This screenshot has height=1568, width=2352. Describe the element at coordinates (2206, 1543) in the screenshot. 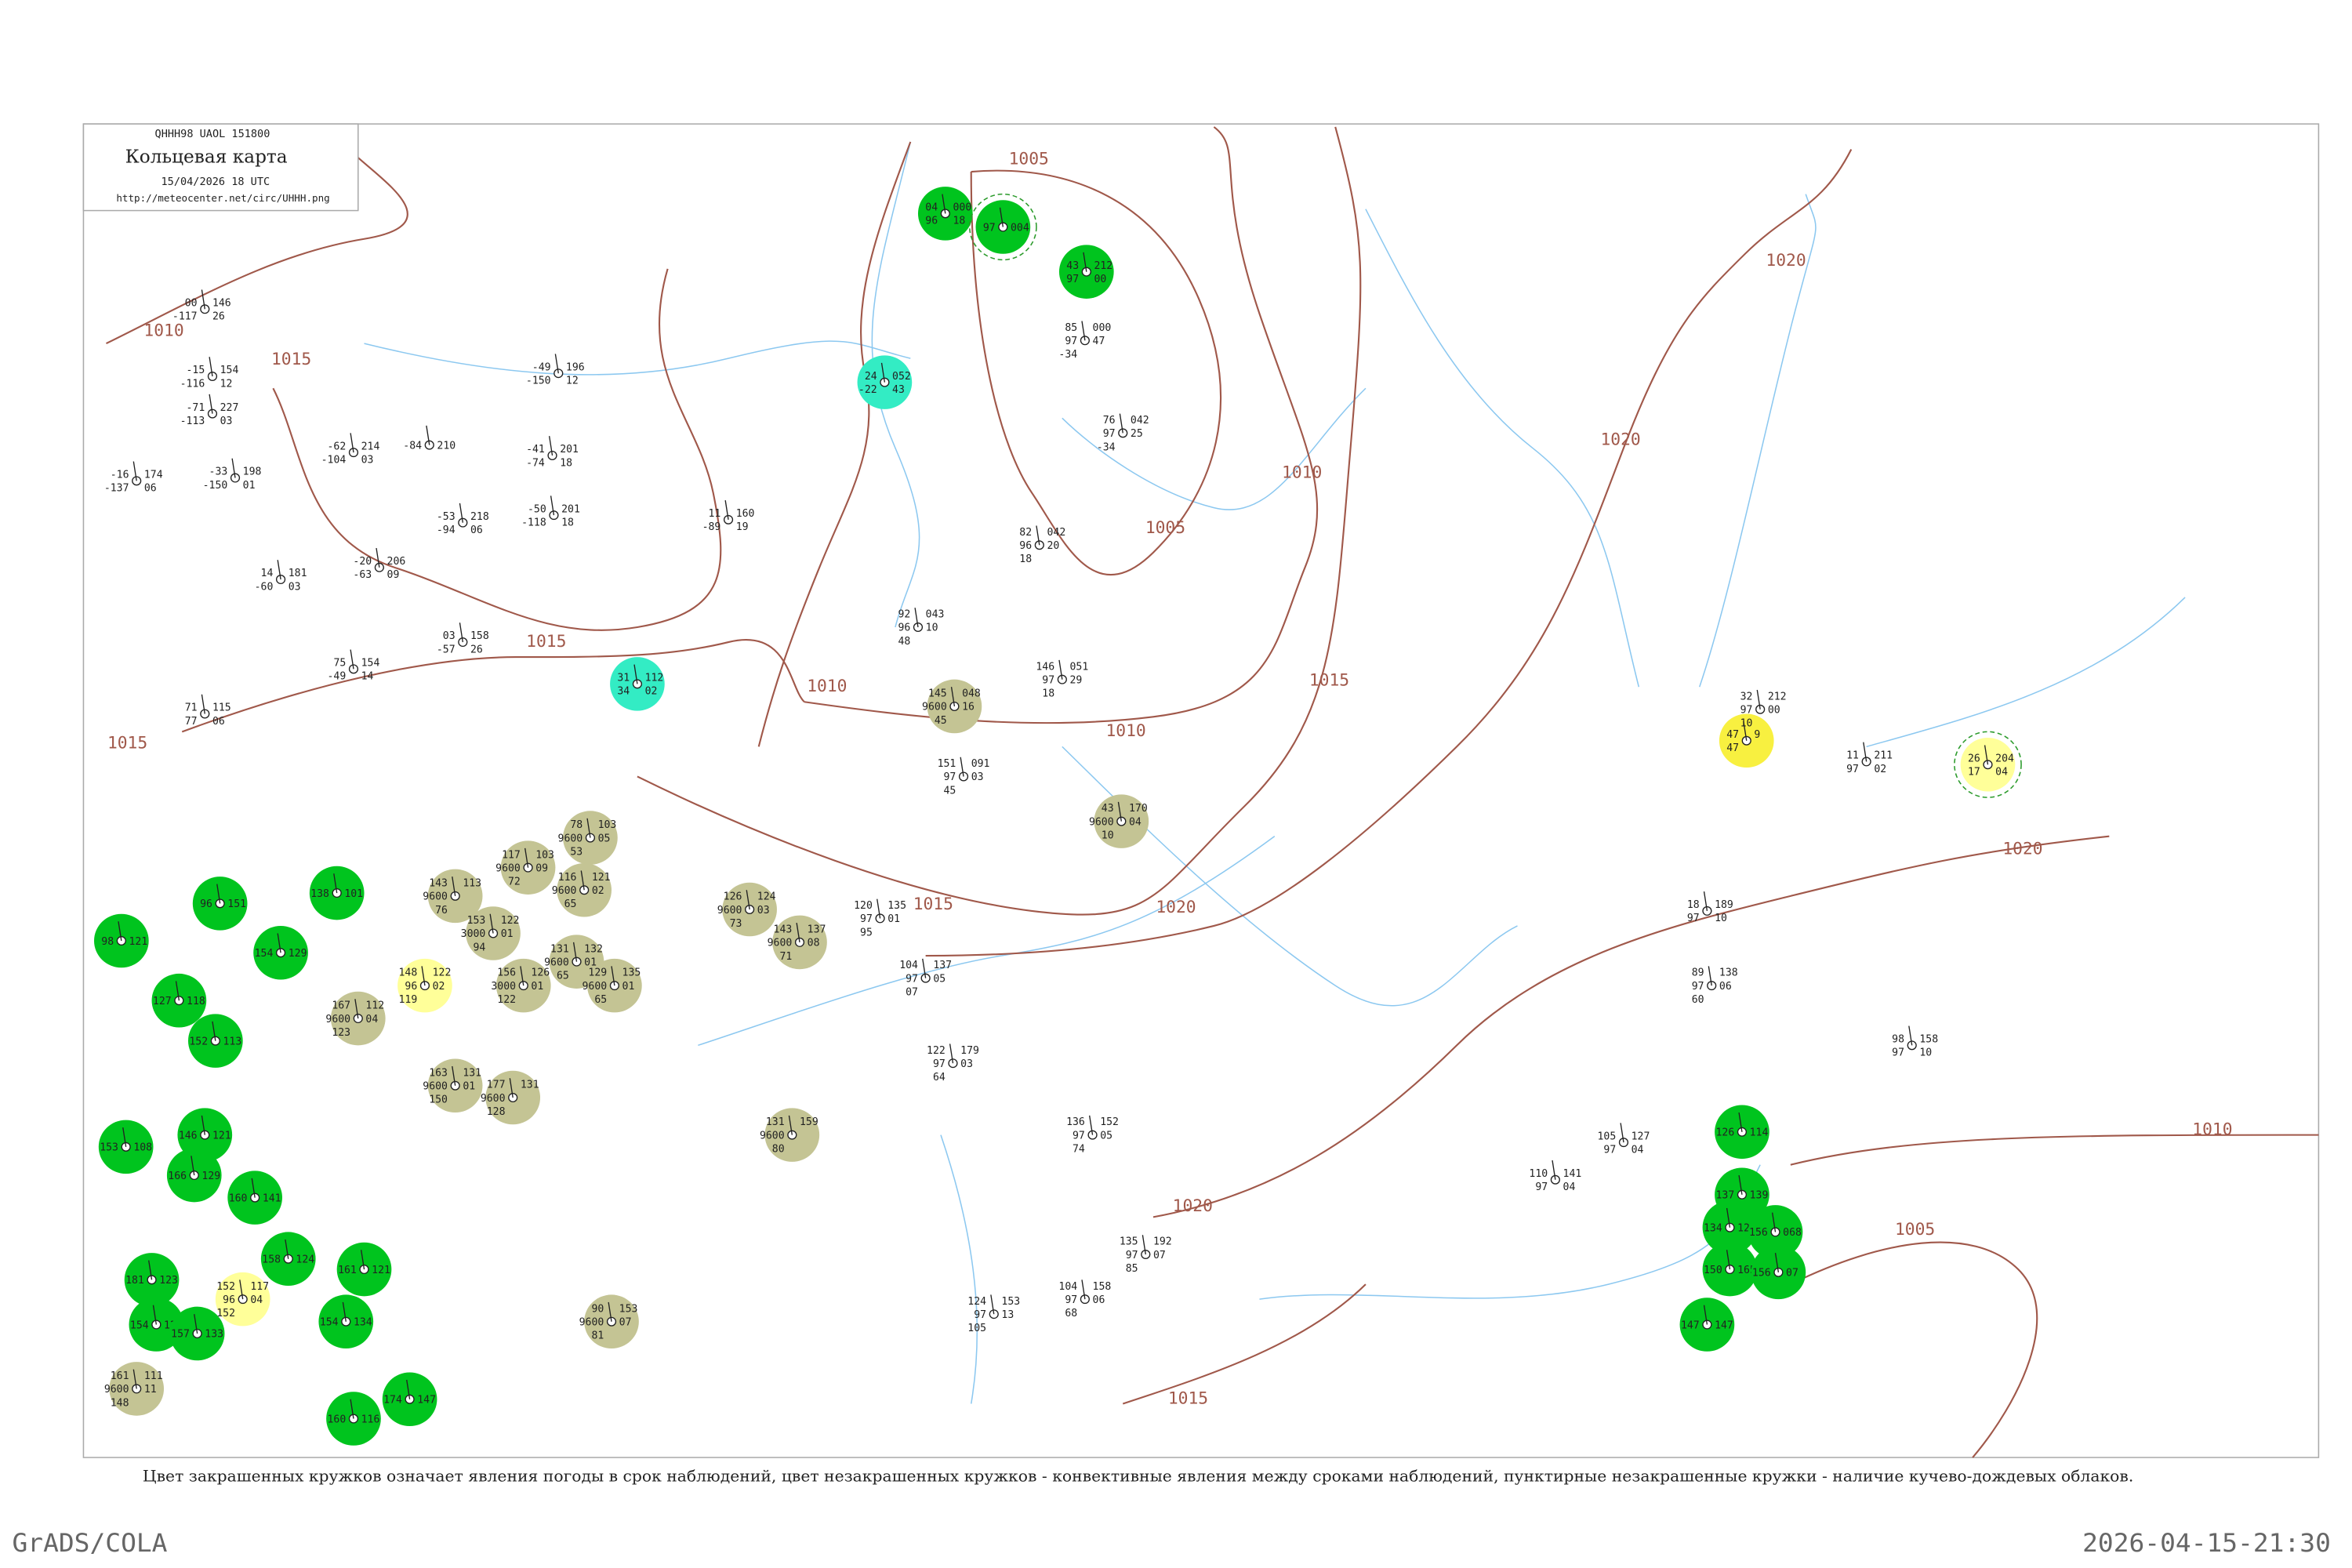

I see `footer-right: 2026-04-15-21:30` at that location.